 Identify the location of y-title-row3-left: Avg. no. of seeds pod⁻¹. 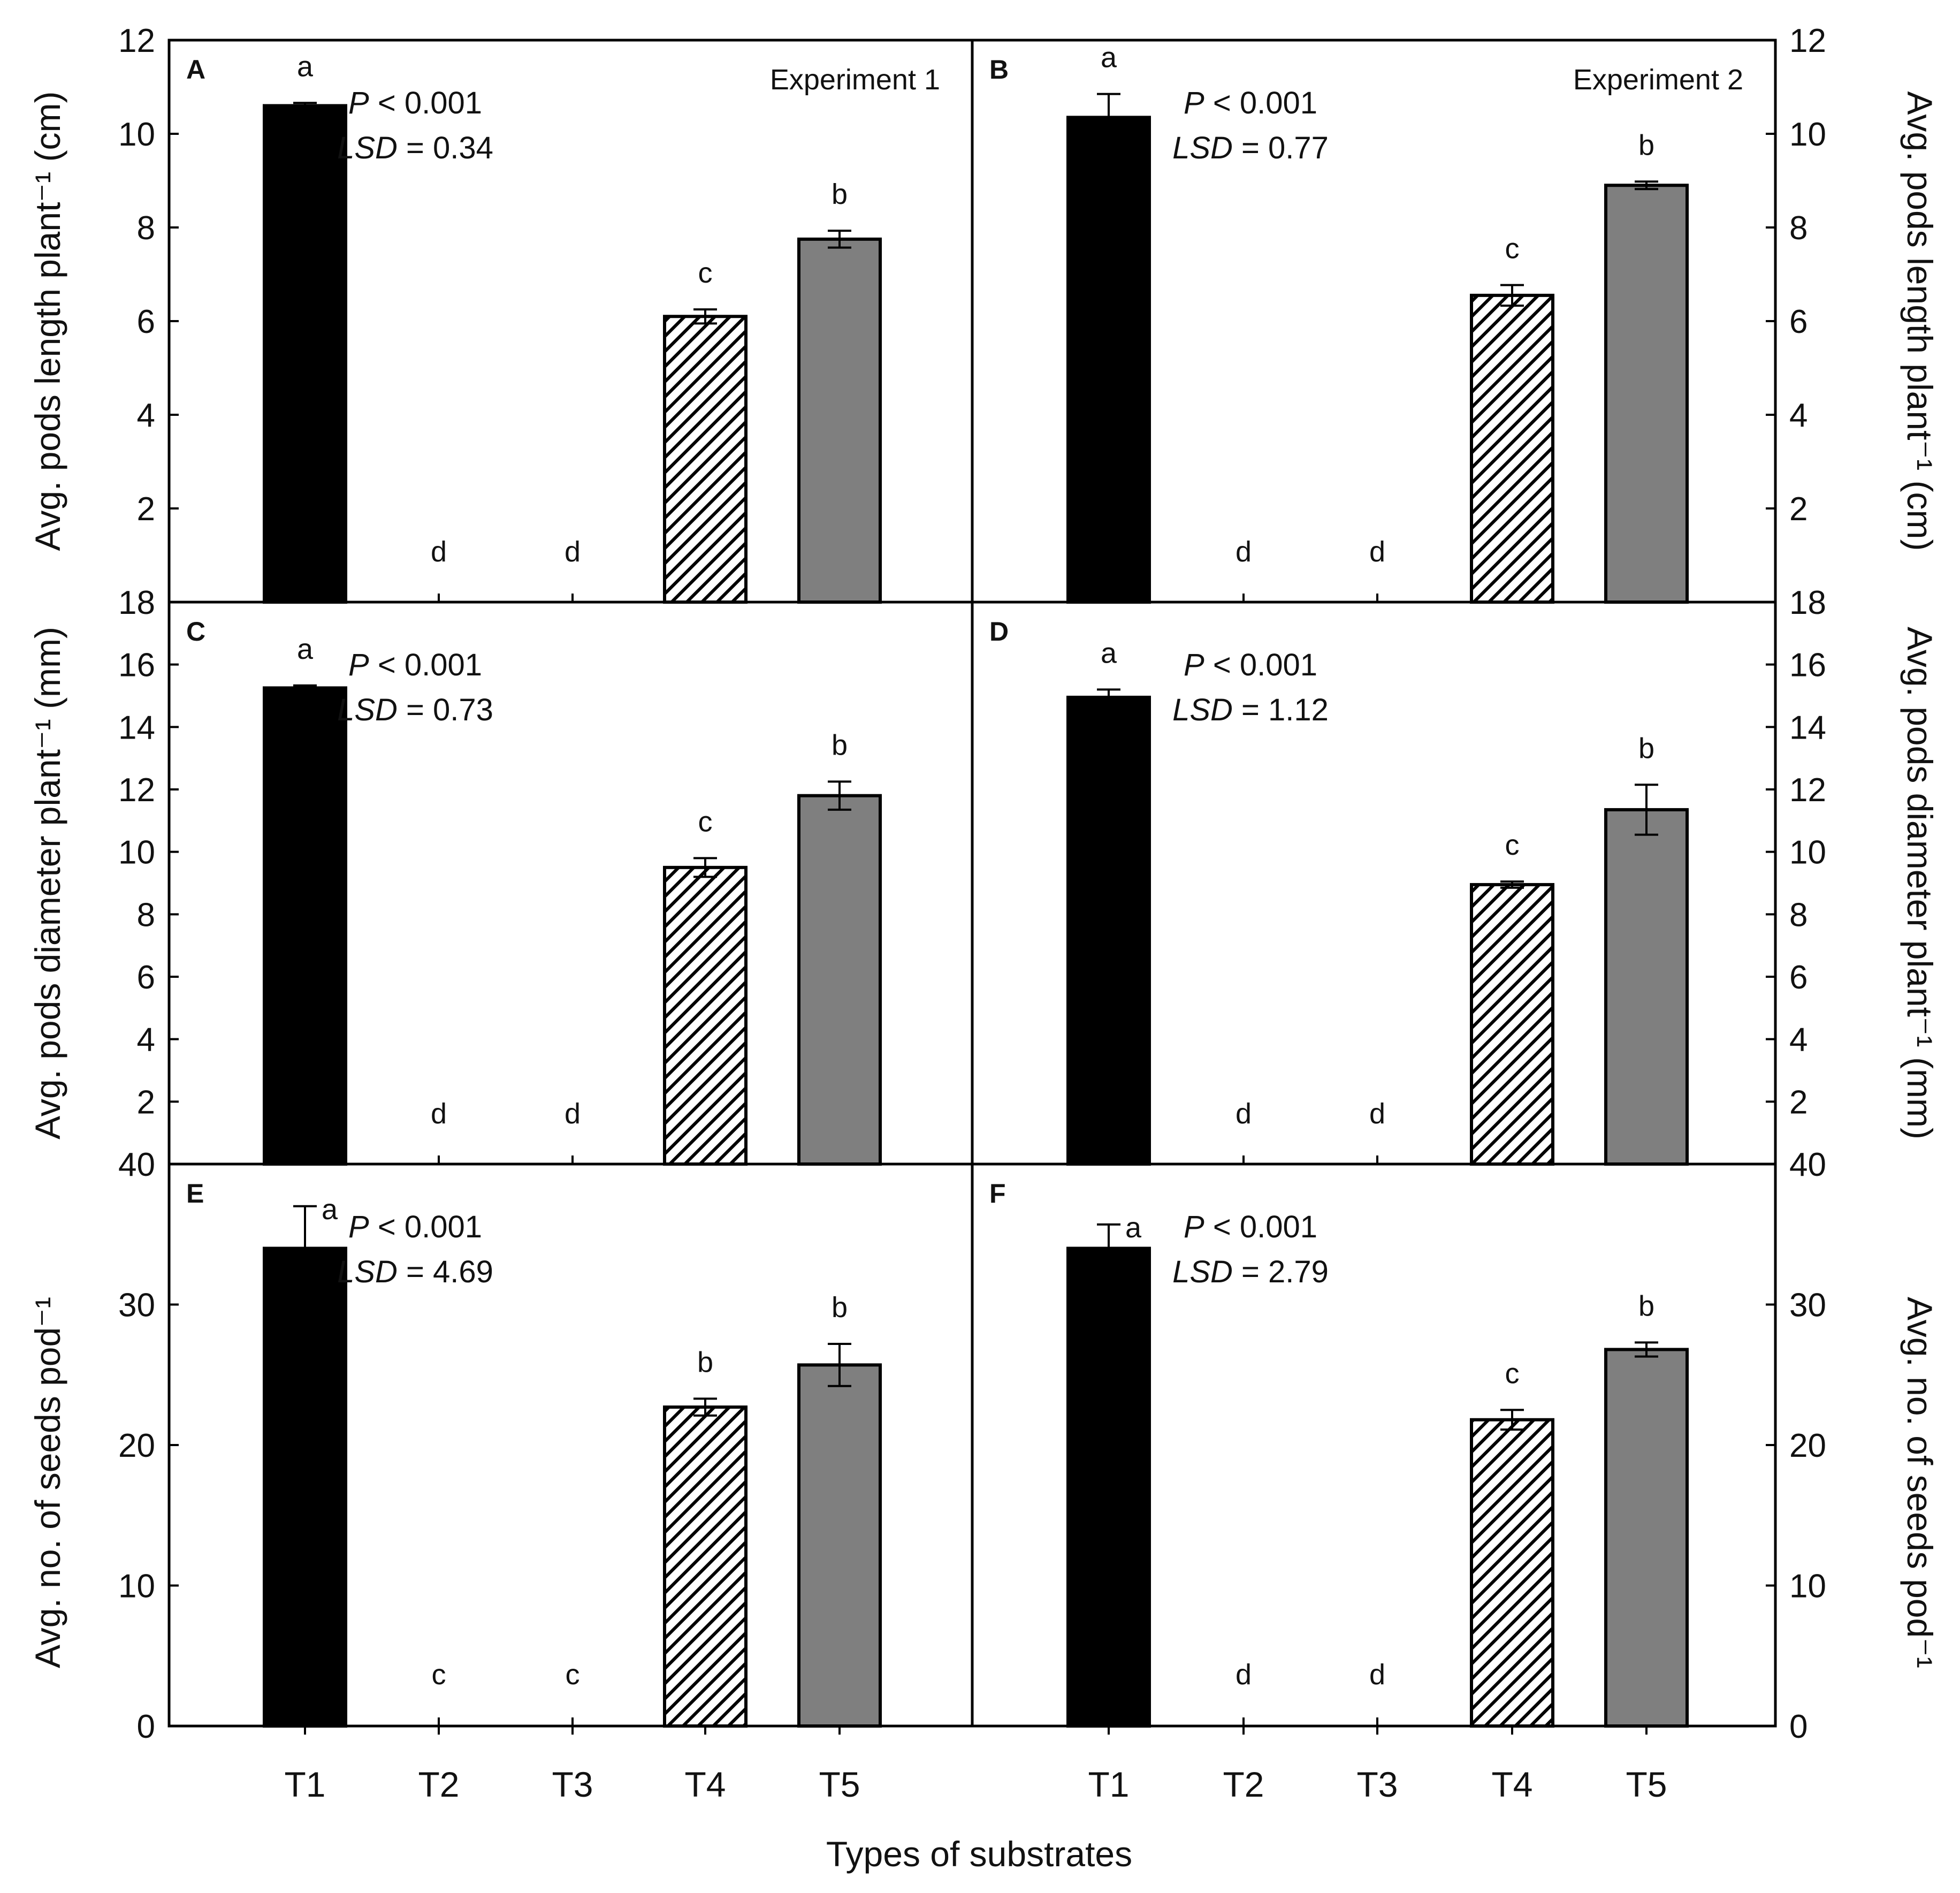
(47, 1482).